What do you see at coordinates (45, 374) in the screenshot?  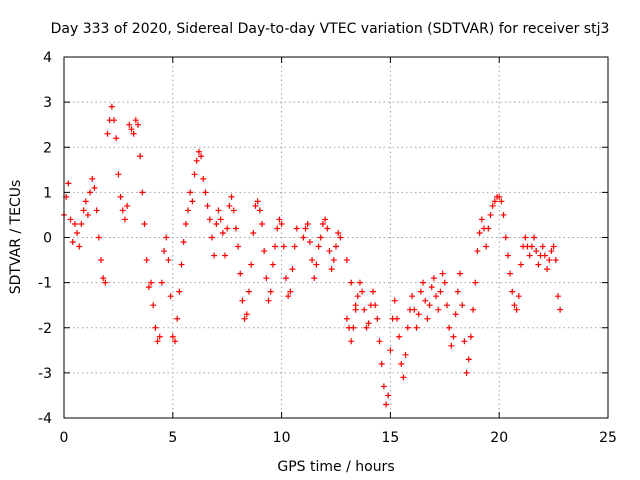 I see `y-tick-label: -3` at bounding box center [45, 374].